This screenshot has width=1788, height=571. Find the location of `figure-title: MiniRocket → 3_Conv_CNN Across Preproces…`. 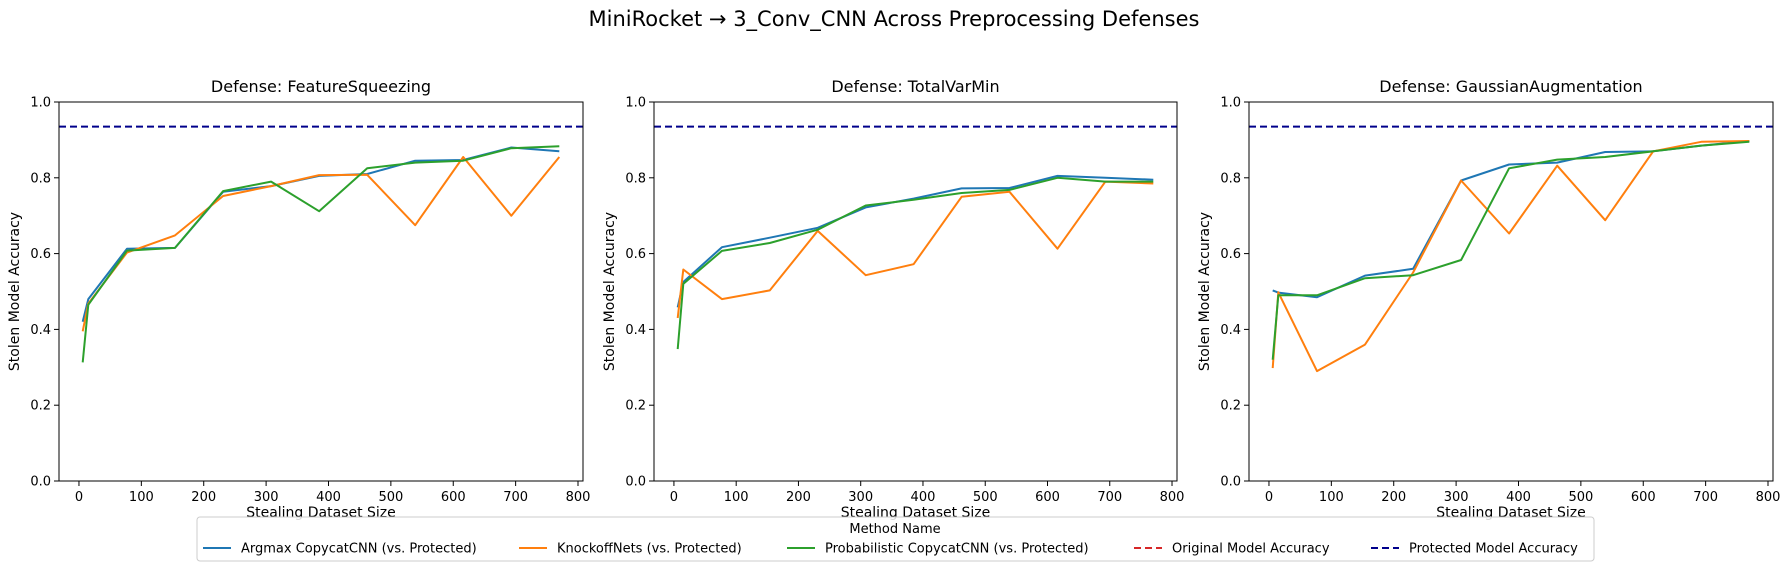

figure-title: MiniRocket → 3_Conv_CNN Across Preproces… is located at coordinates (894, 19).